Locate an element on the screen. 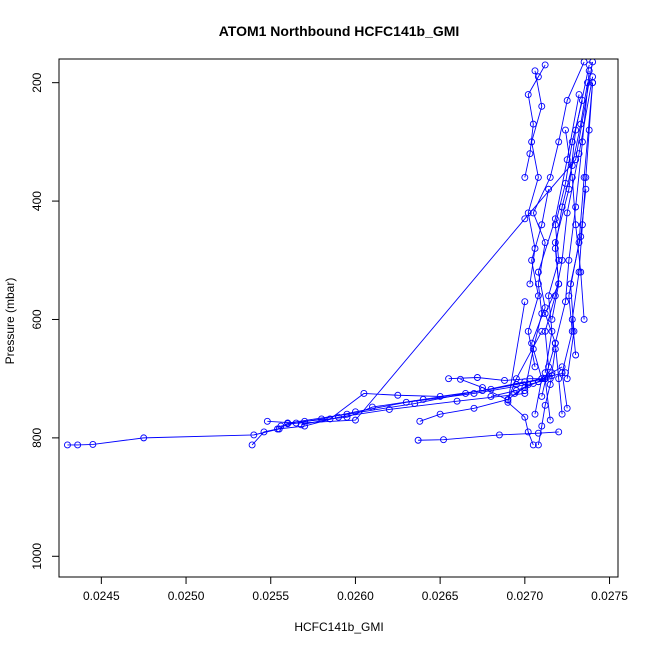  y-tick-label: 1000 is located at coordinates (37, 556).